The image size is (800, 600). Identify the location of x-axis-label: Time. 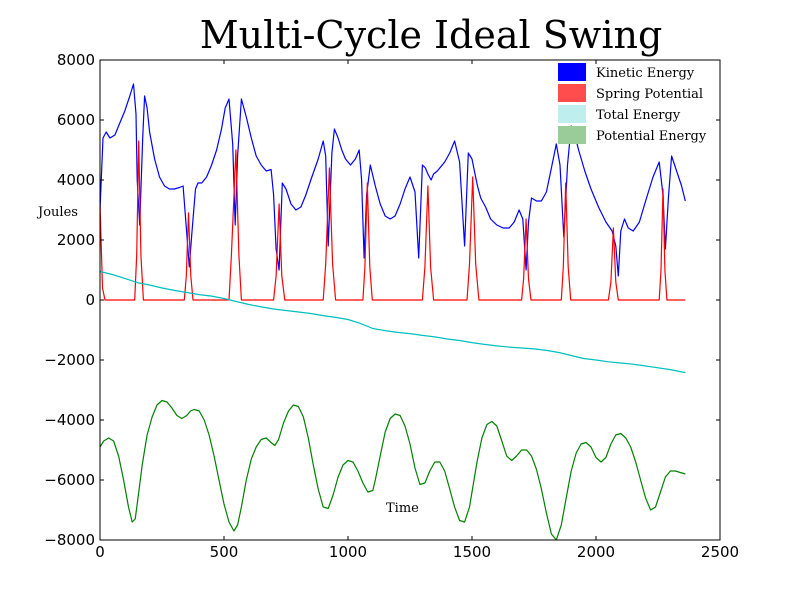
(402, 508).